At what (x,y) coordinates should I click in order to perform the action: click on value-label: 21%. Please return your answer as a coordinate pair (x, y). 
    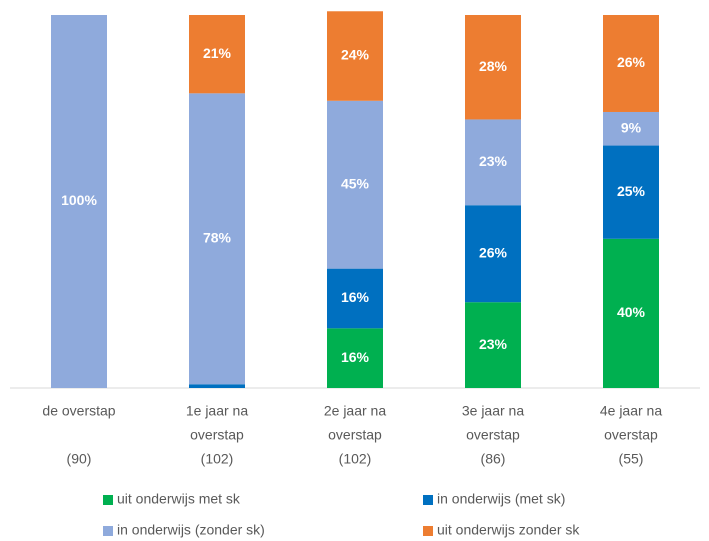
    Looking at the image, I should click on (217, 53).